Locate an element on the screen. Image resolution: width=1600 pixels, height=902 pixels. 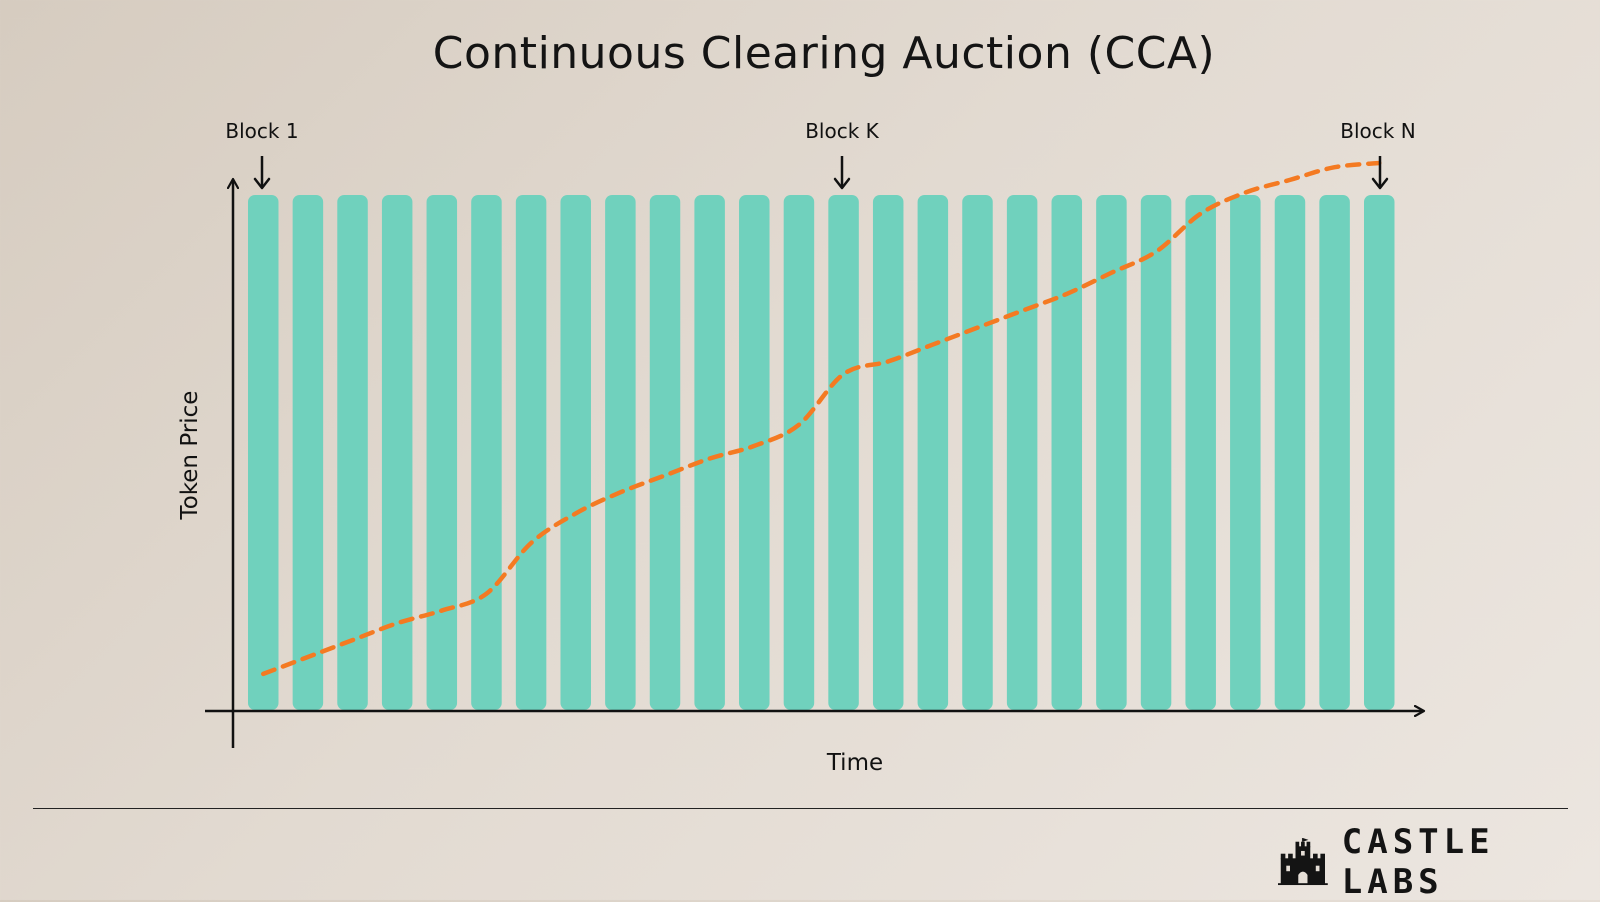
marker-block-k: Block K is located at coordinates (842, 154).